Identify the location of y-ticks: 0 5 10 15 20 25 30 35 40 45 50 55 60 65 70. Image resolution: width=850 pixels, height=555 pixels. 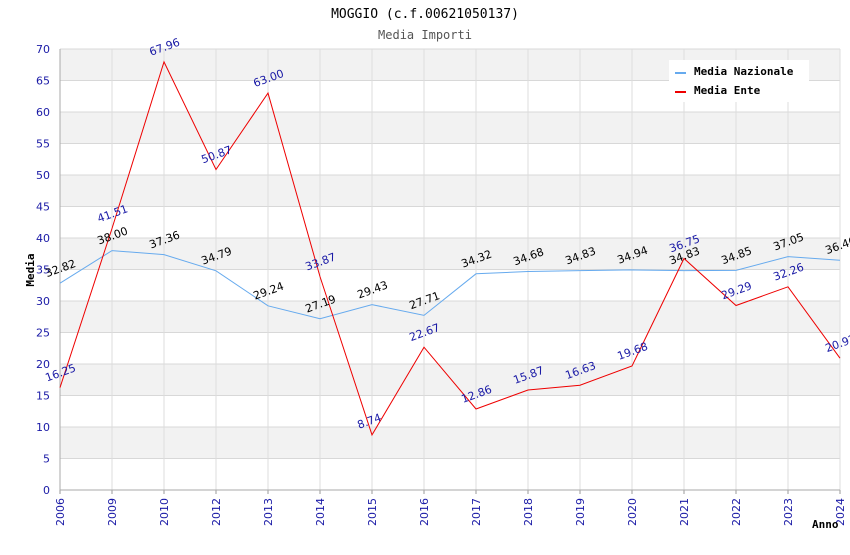
(43, 270).